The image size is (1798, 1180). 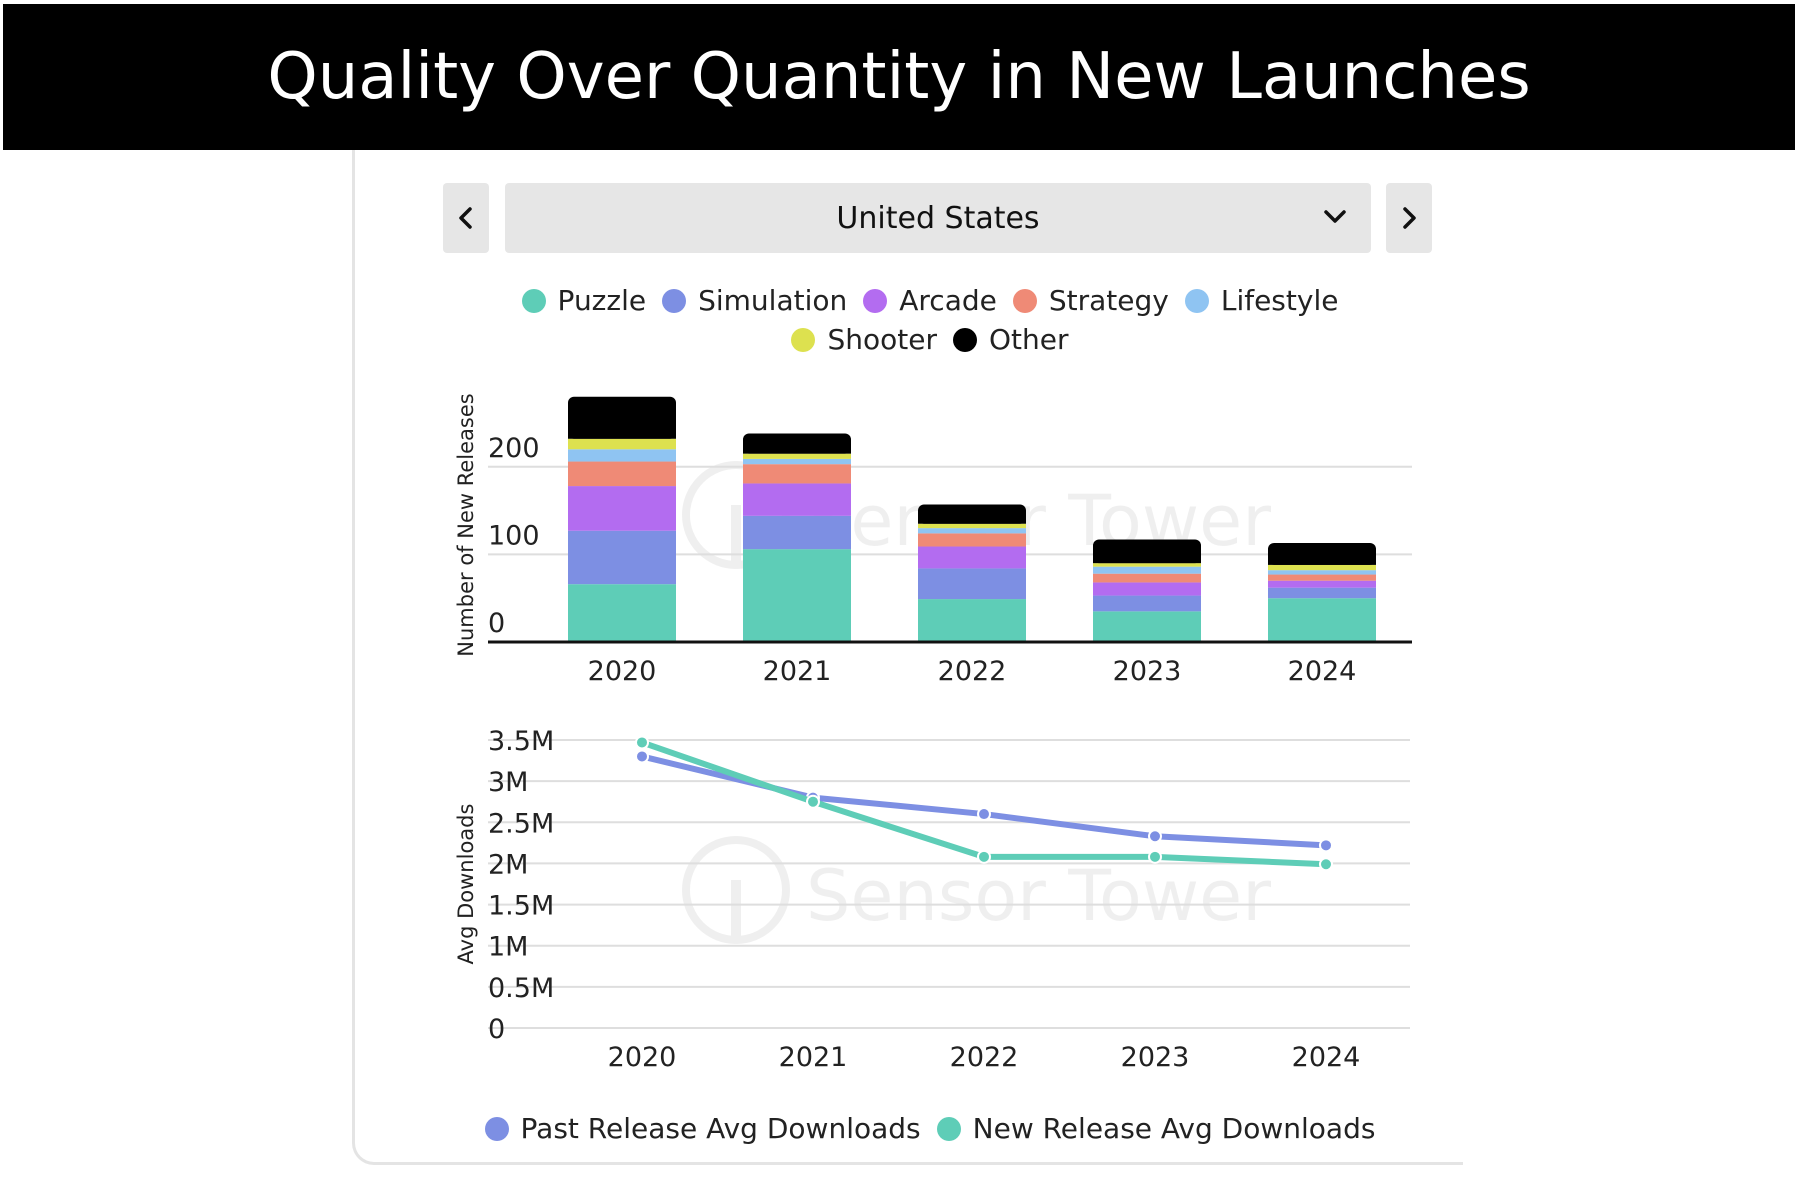 I want to click on country-dropdown: United States, so click(x=938, y=218).